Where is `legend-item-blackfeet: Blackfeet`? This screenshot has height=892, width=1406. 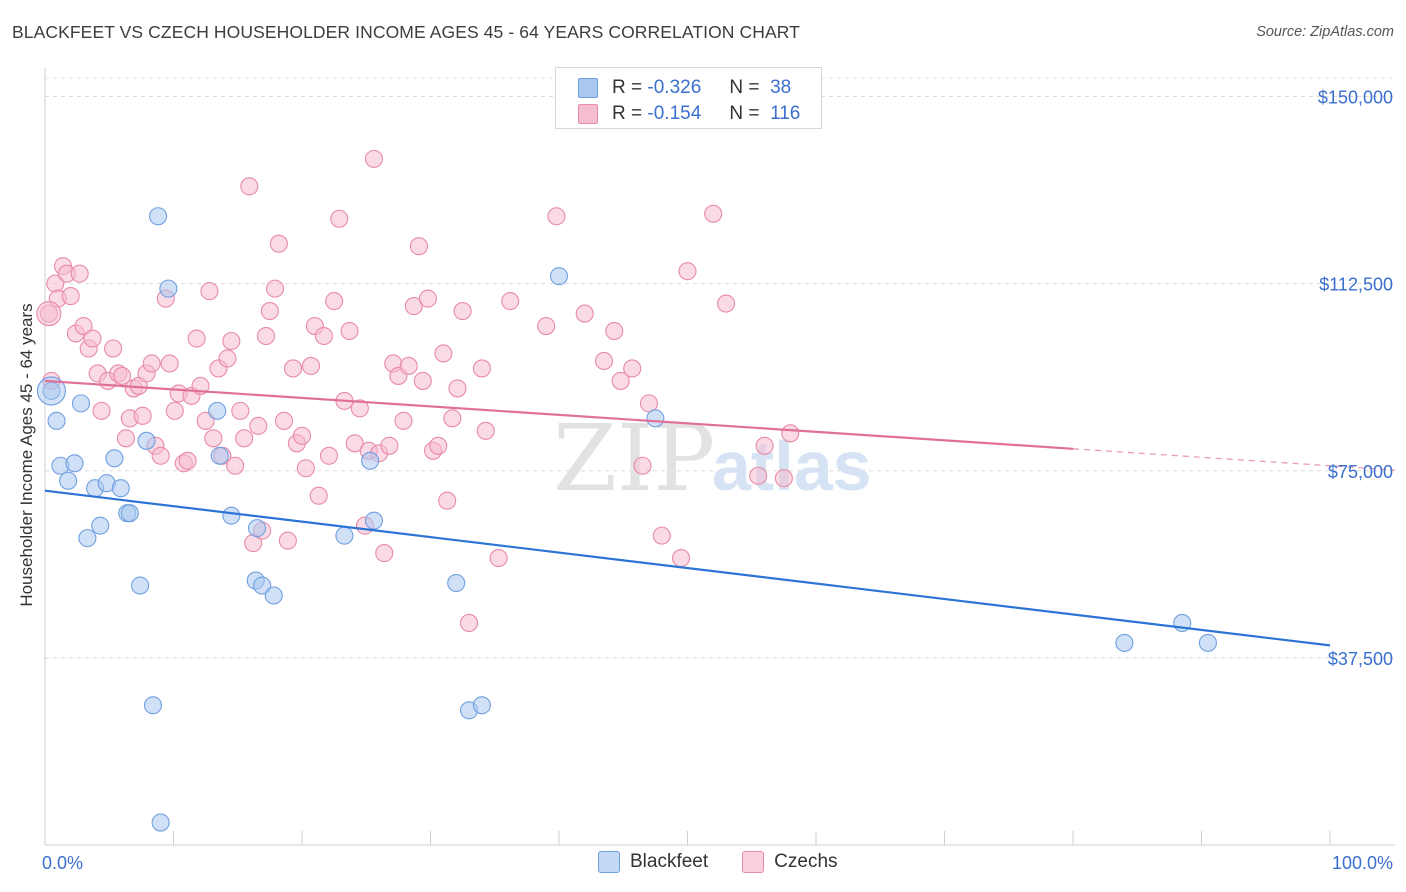 legend-item-blackfeet: Blackfeet is located at coordinates (653, 862).